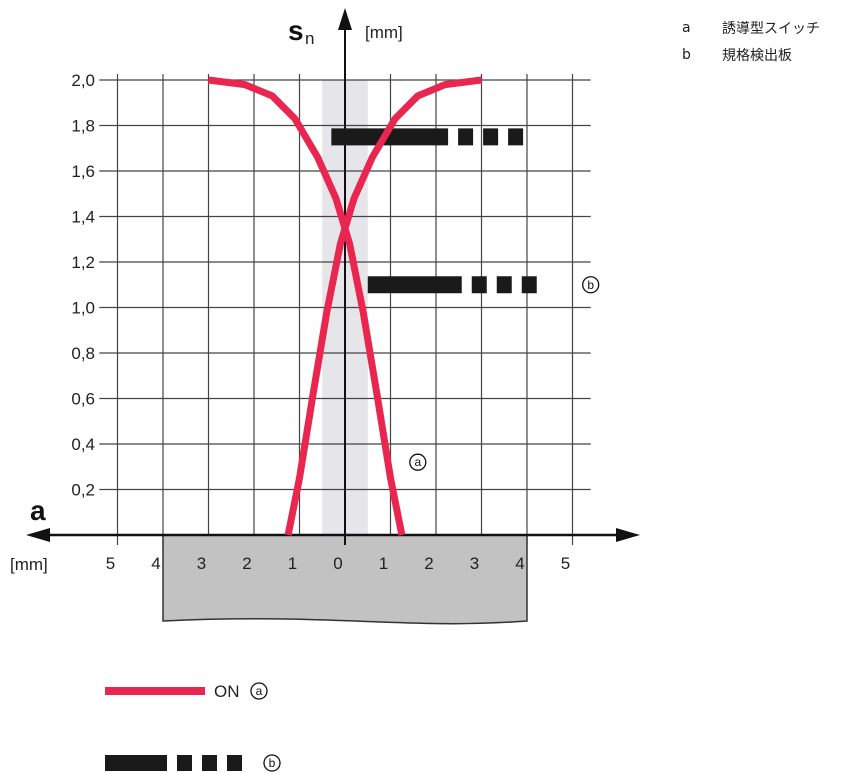 This screenshot has width=852, height=772. I want to click on legend-line-swatch, so click(155, 691).